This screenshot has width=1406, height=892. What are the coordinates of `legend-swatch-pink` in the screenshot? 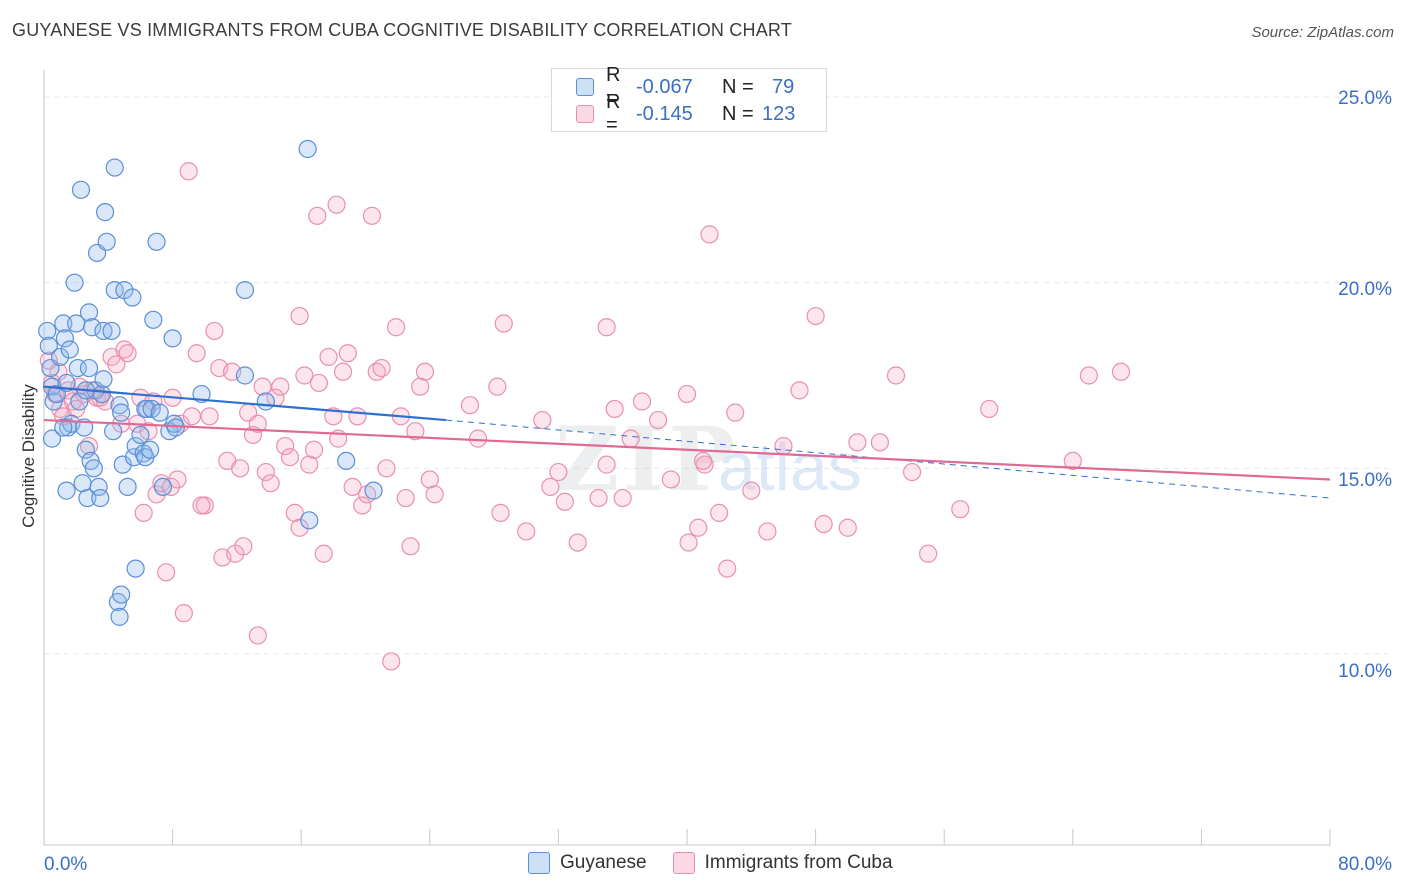 It's located at (585, 114).